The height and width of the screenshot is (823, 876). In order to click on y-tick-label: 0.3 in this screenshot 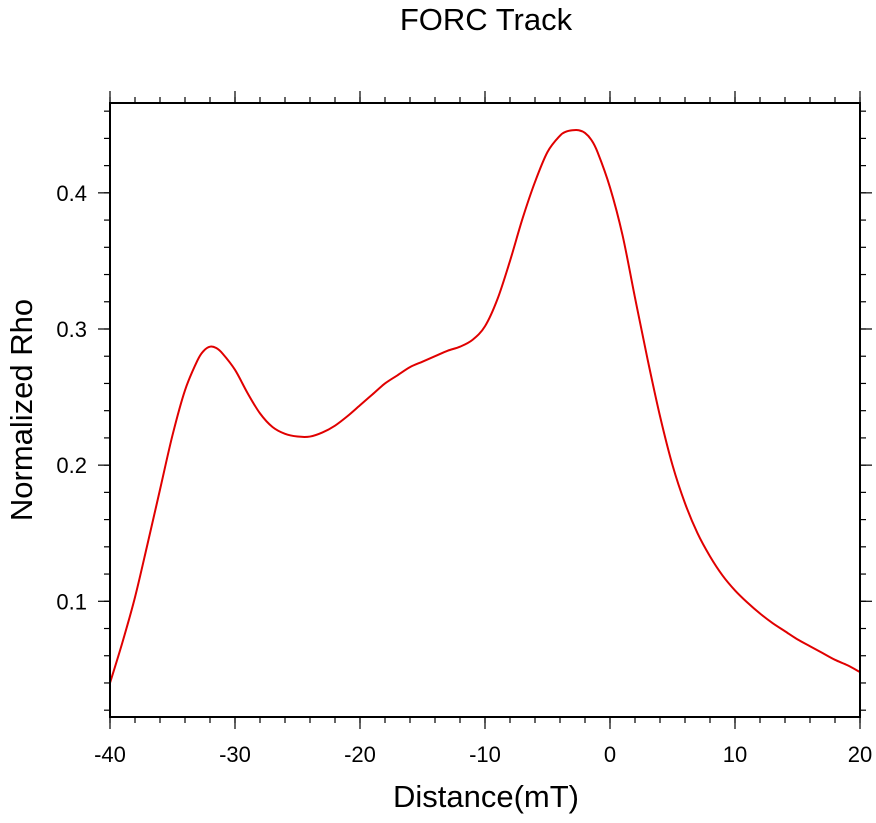, I will do `click(71, 329)`.